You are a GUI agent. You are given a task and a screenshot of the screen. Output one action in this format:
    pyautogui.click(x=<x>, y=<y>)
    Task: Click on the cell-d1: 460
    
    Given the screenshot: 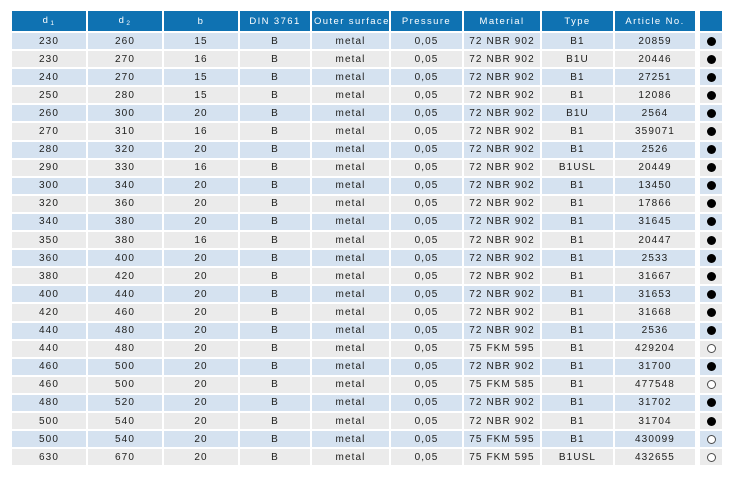 What is the action you would take?
    pyautogui.click(x=49, y=366)
    